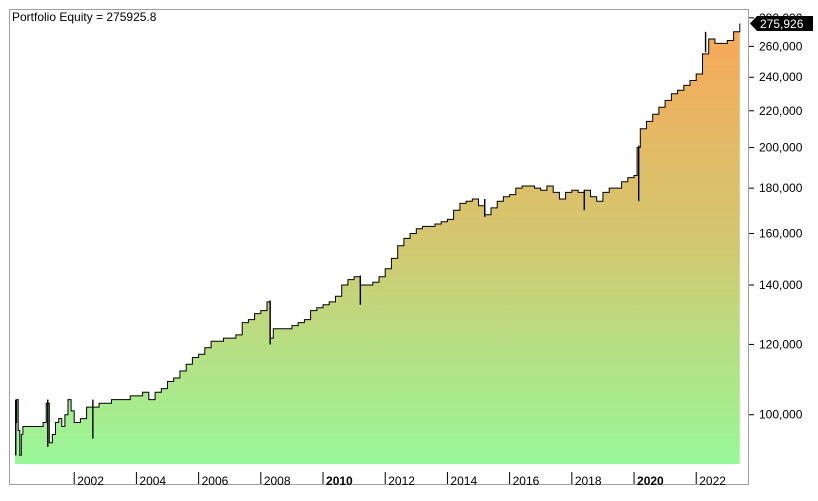 This screenshot has height=501, width=818. Describe the element at coordinates (526, 481) in the screenshot. I see `x-tick-label: 2016` at that location.